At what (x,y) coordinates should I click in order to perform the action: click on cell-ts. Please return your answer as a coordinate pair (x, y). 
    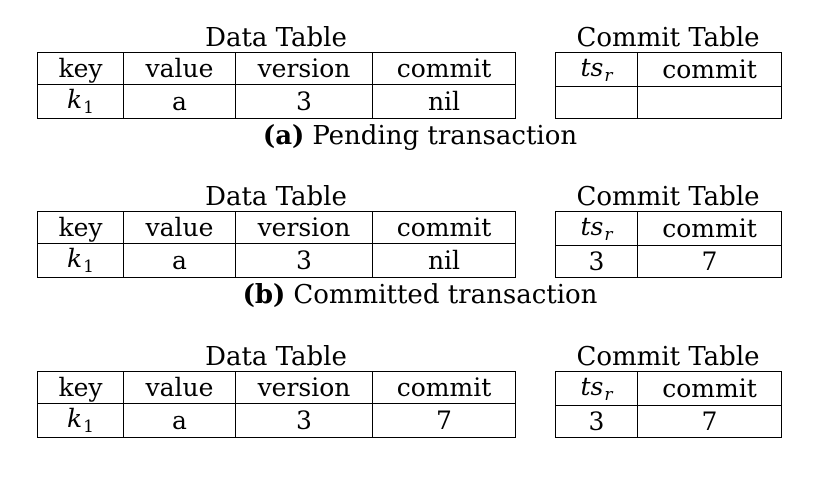
    Looking at the image, I should click on (596, 102).